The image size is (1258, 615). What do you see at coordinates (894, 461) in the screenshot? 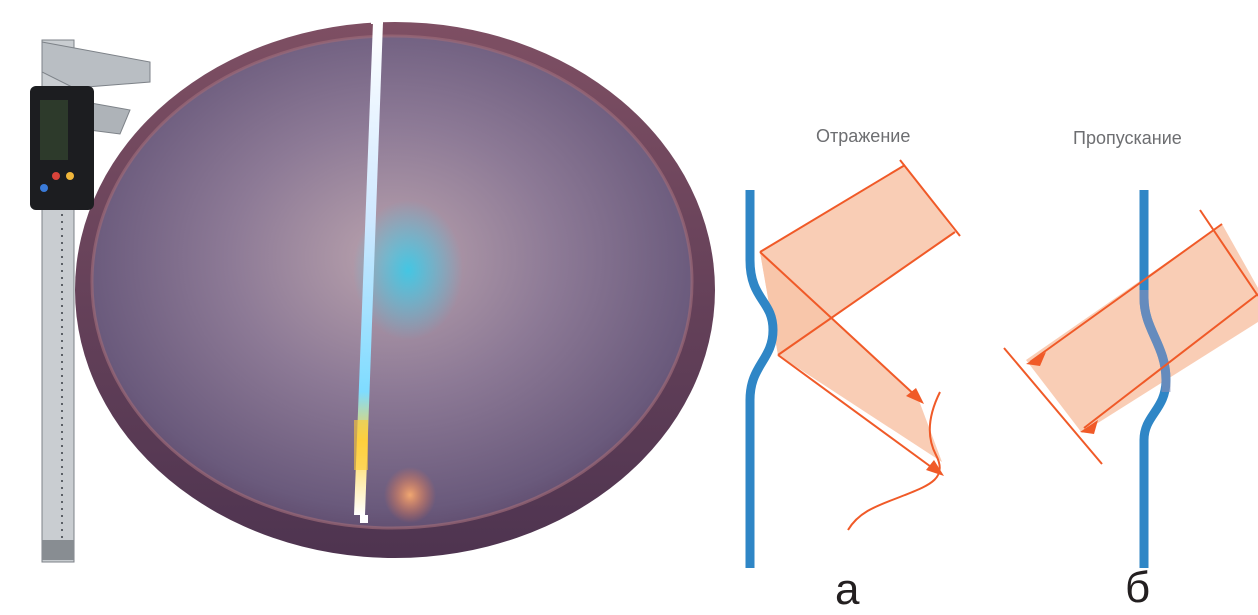
I see `reflection-wave-curve` at bounding box center [894, 461].